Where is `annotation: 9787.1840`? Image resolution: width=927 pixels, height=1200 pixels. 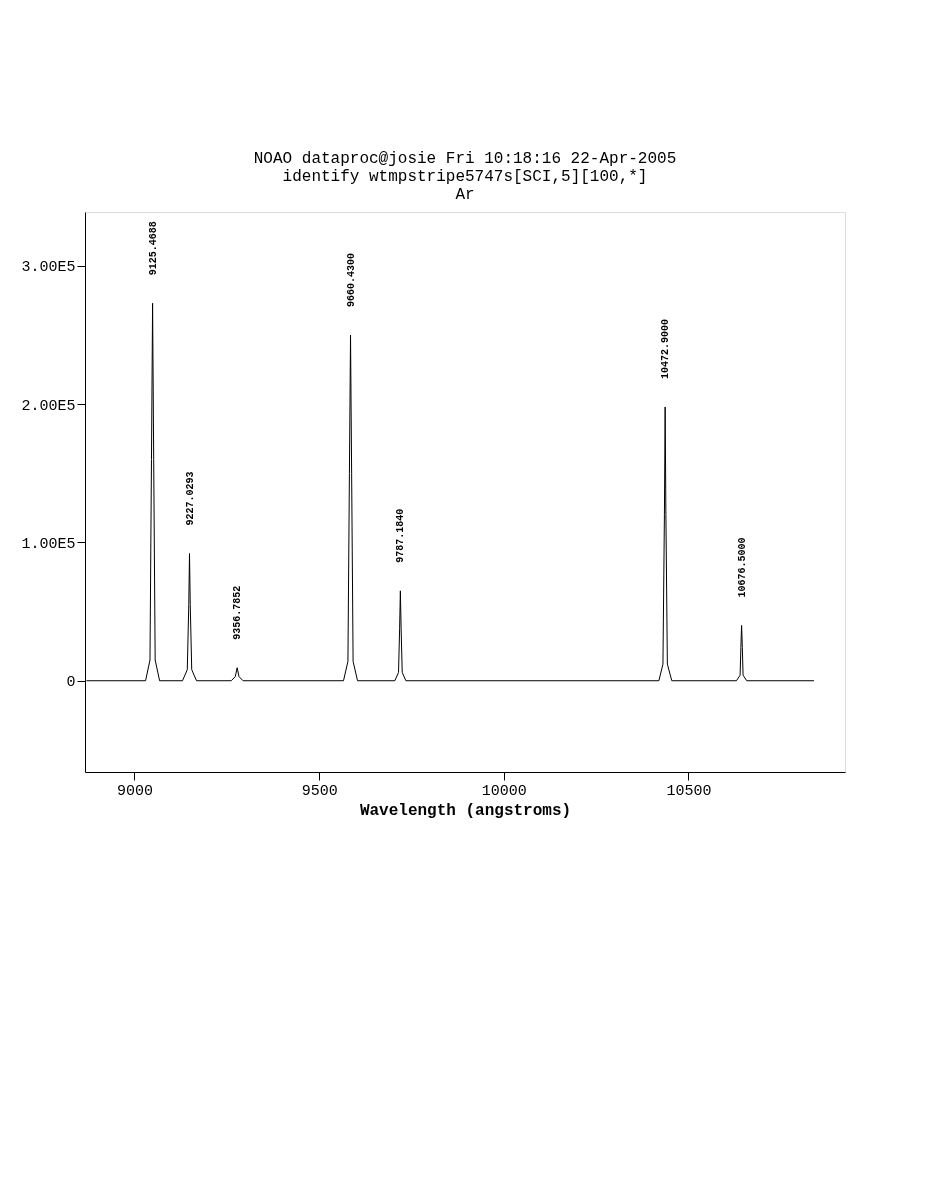 annotation: 9787.1840 is located at coordinates (401, 535).